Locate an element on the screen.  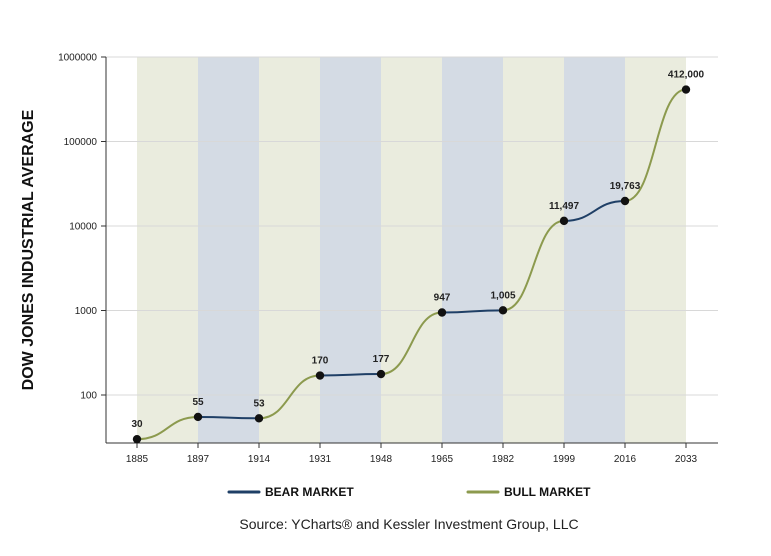
data-label-1885: 30 is located at coordinates (137, 424).